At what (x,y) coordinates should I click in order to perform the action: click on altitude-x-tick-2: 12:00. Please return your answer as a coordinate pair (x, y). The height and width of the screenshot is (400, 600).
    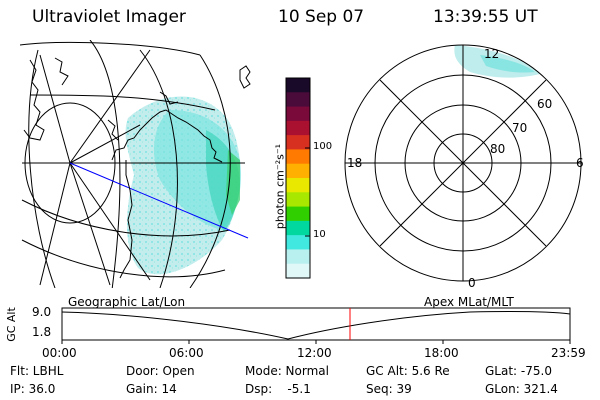
    Looking at the image, I should click on (314, 353).